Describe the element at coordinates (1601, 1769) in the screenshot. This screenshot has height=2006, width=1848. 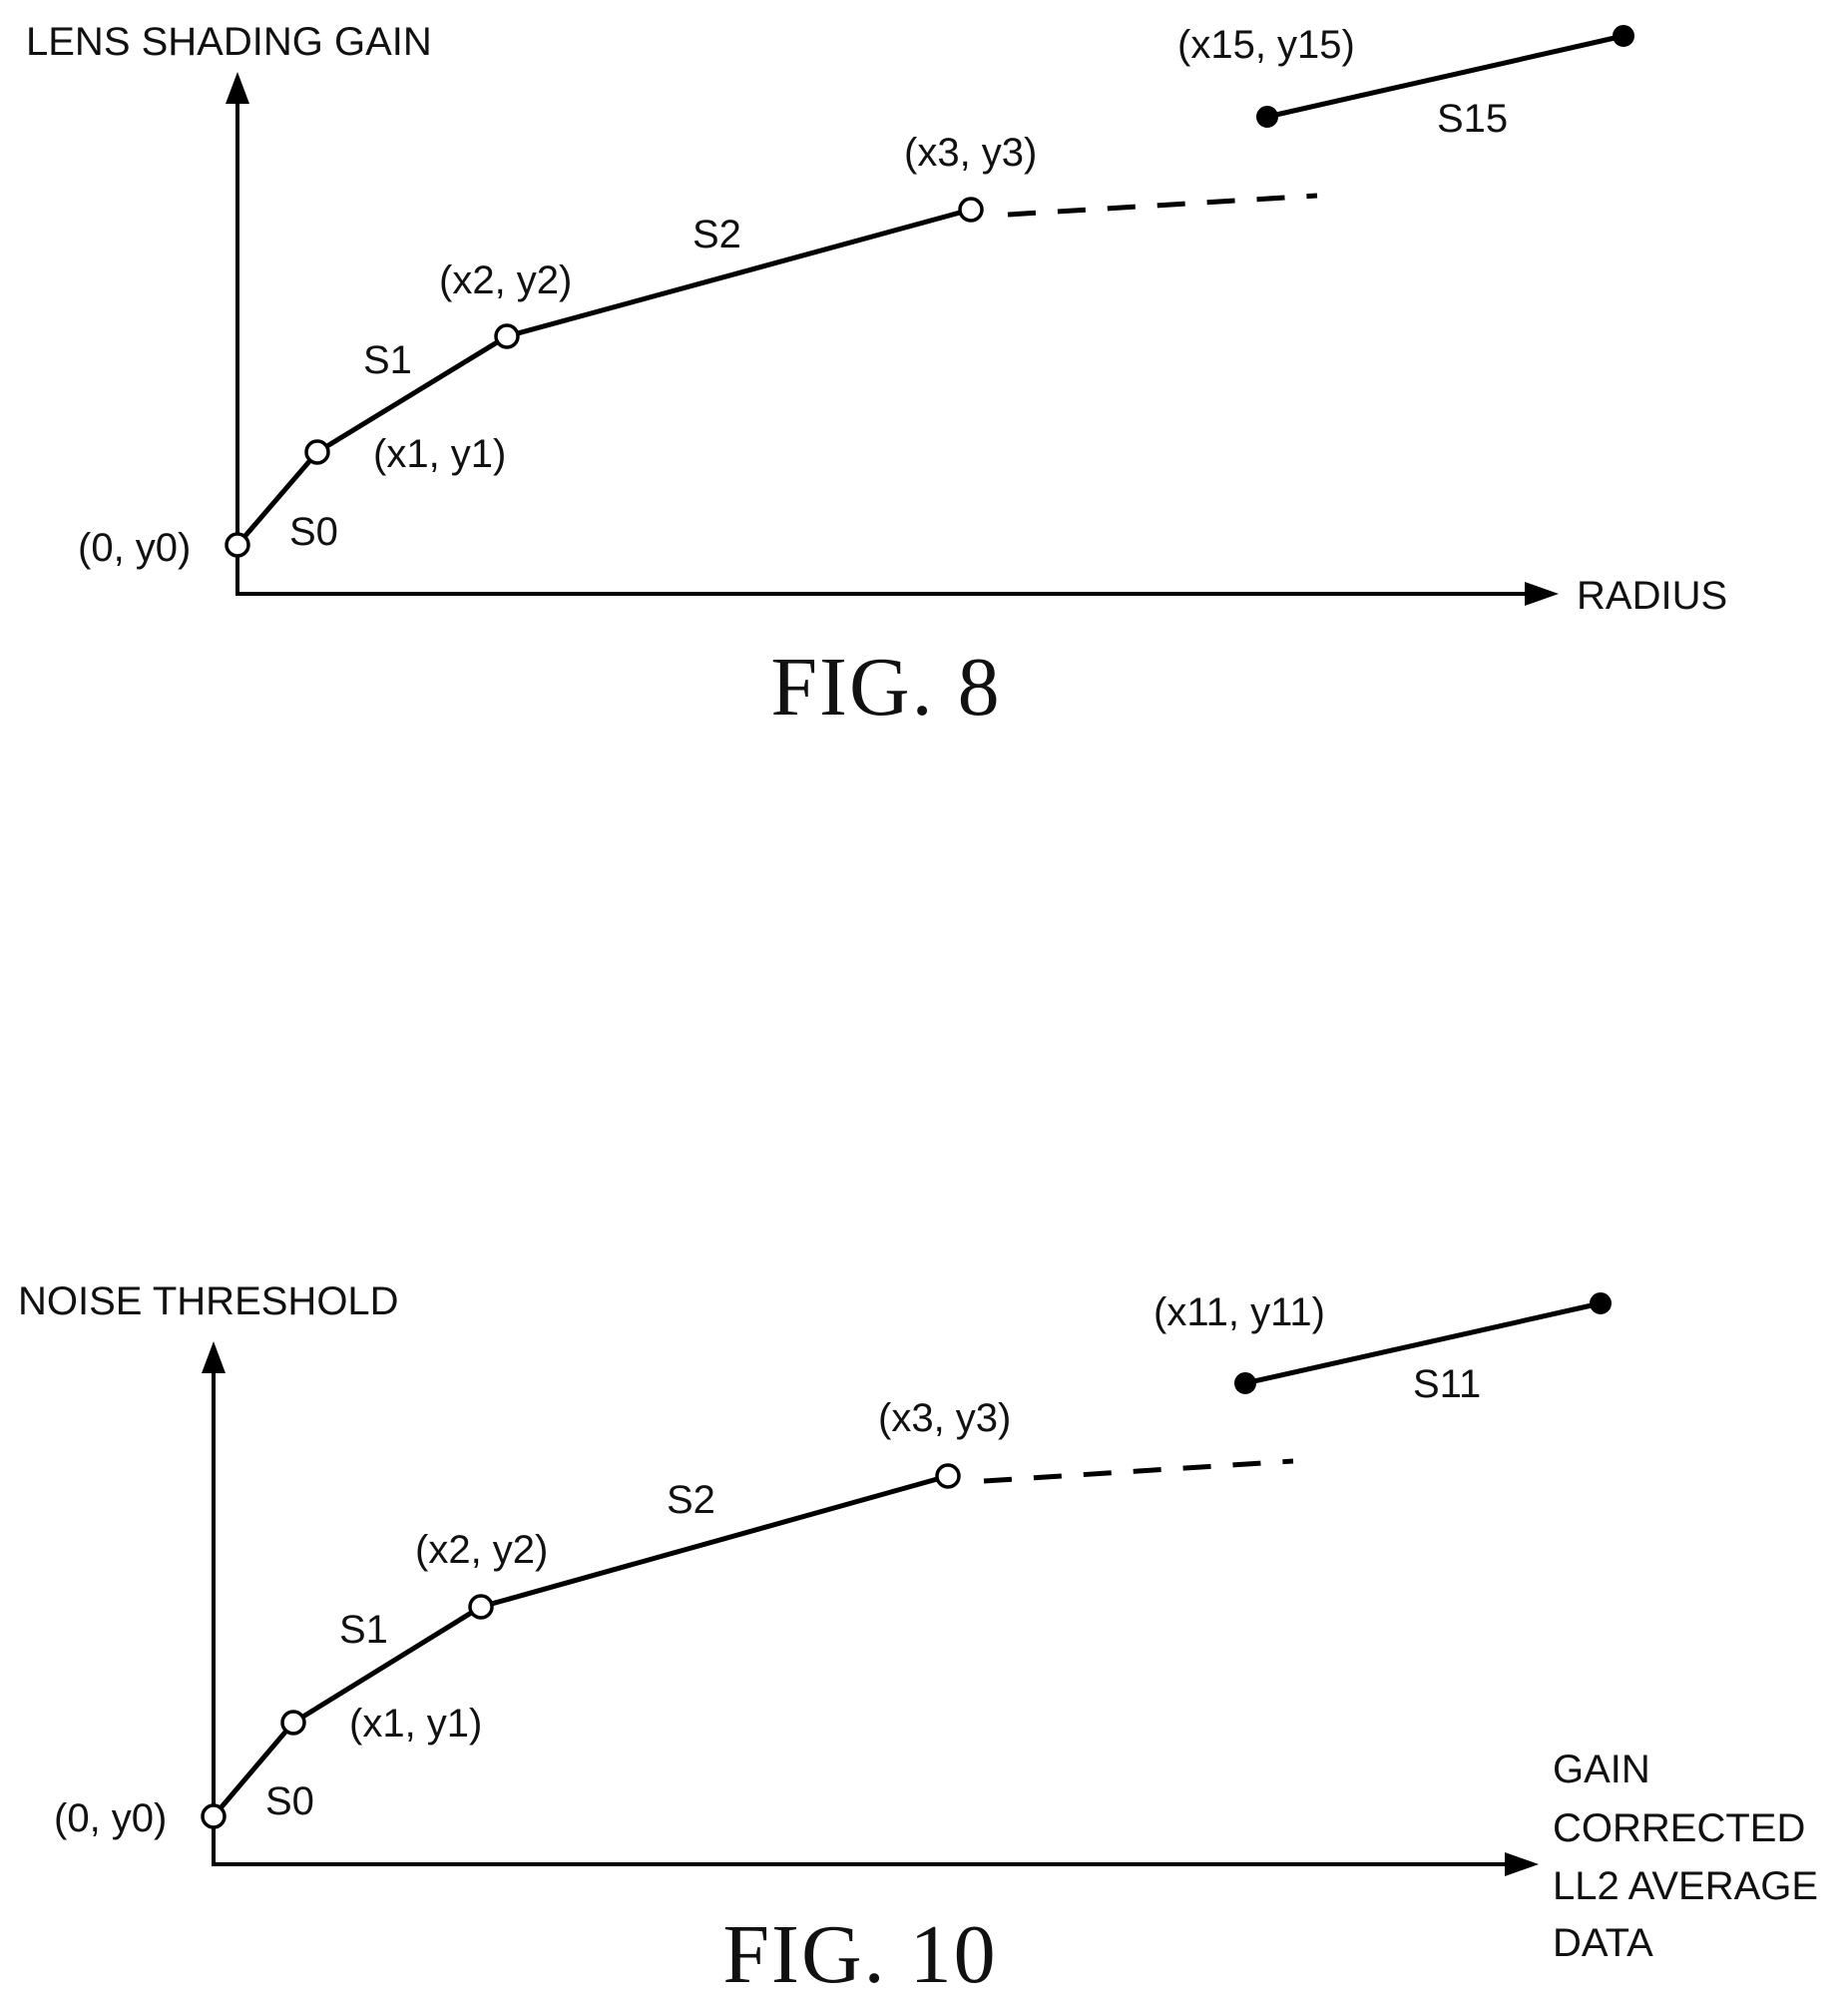
I see `fig10-x-axis-label-line-1: GAIN` at that location.